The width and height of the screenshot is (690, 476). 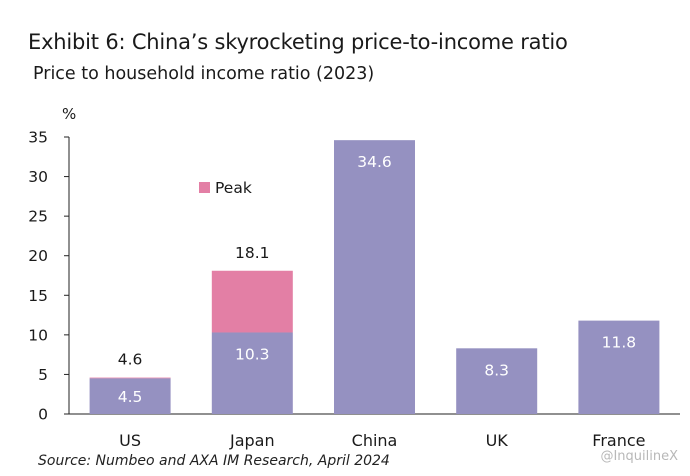 What do you see at coordinates (374, 162) in the screenshot?
I see `bar-value-label: 34.6` at bounding box center [374, 162].